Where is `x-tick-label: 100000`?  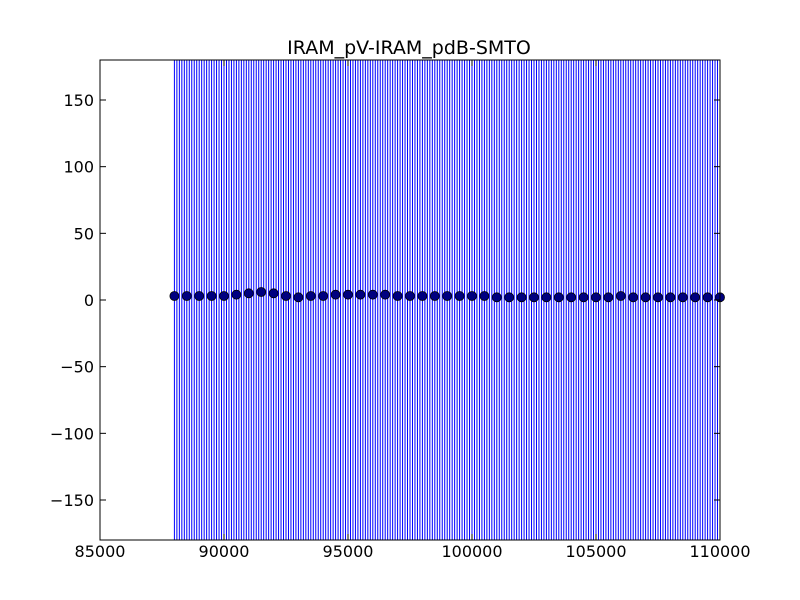 x-tick-label: 100000 is located at coordinates (471, 551).